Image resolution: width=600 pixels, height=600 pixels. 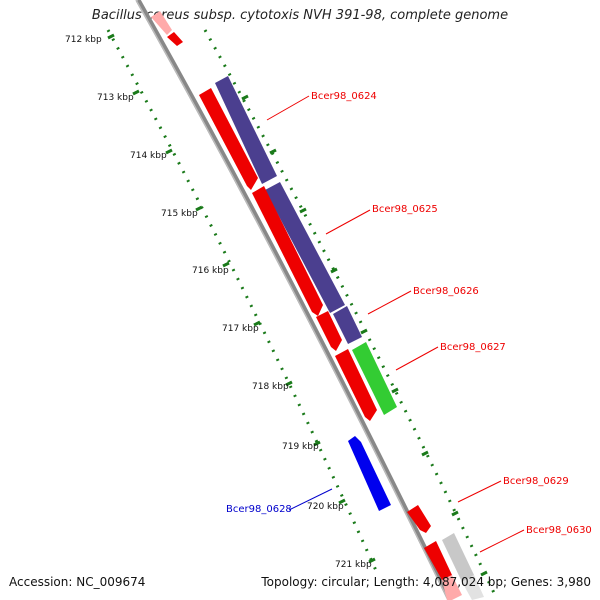 I want to click on tick-label: 712 kbp, so click(x=83, y=40).